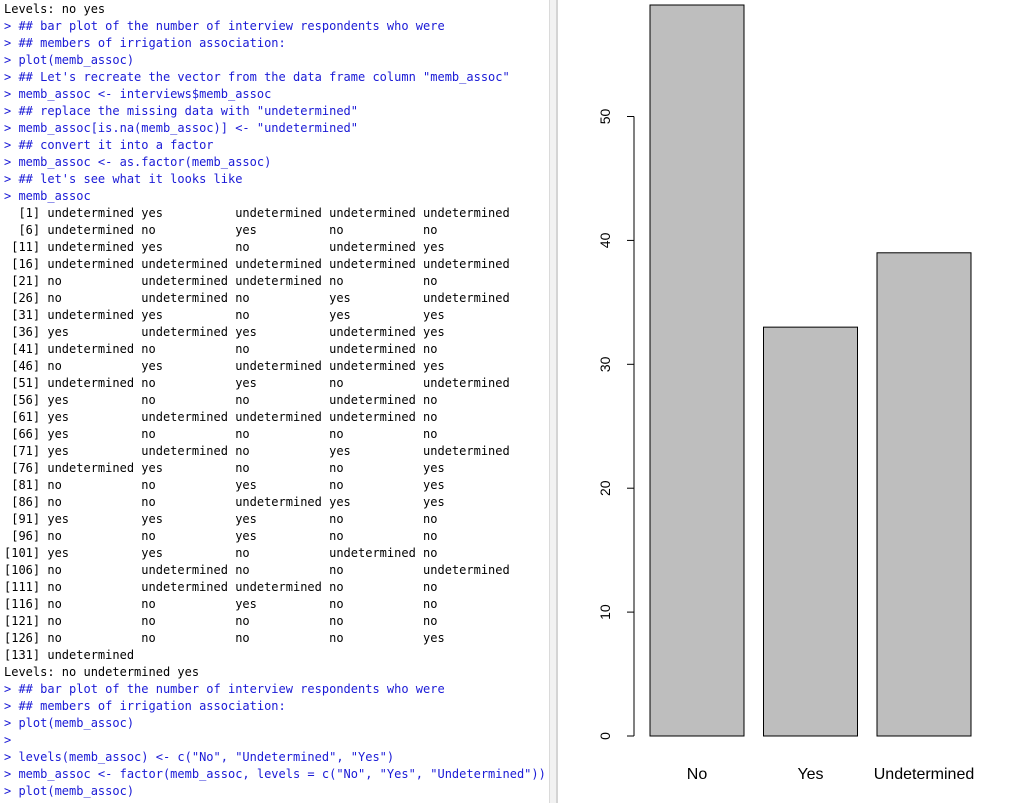 The width and height of the screenshot is (1021, 803). Describe the element at coordinates (221, 621) in the screenshot. I see `console-output-line: [121] no no no no no` at that location.